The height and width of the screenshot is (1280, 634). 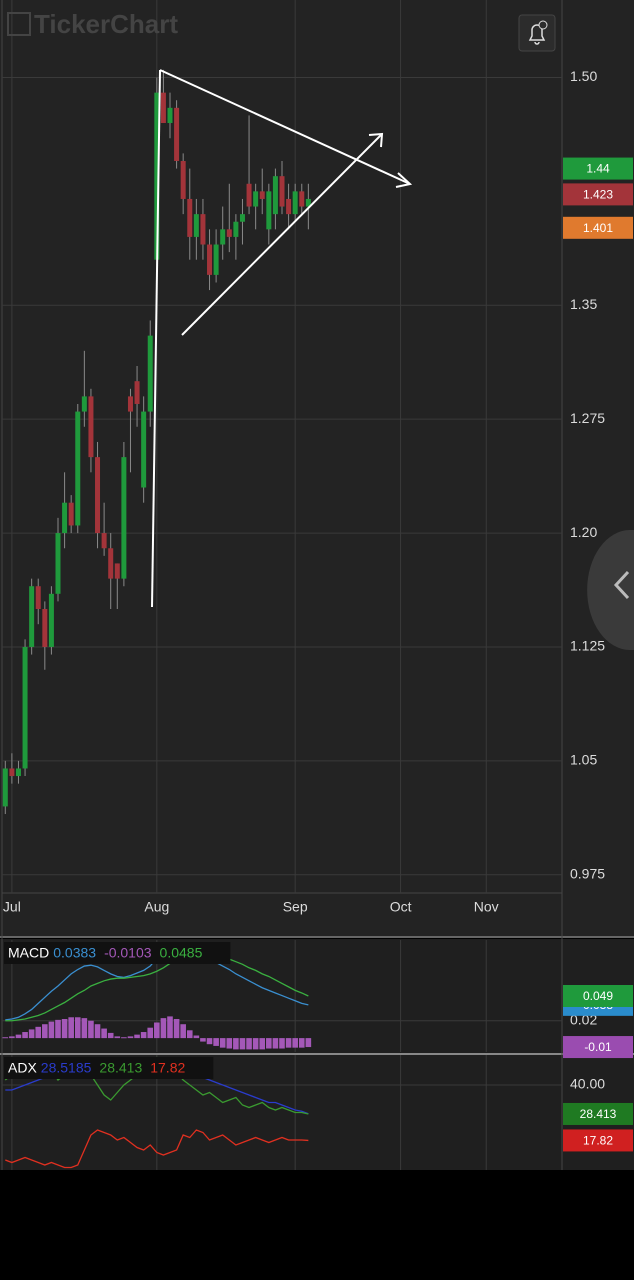 I want to click on indicator-line, so click(x=157, y=986).